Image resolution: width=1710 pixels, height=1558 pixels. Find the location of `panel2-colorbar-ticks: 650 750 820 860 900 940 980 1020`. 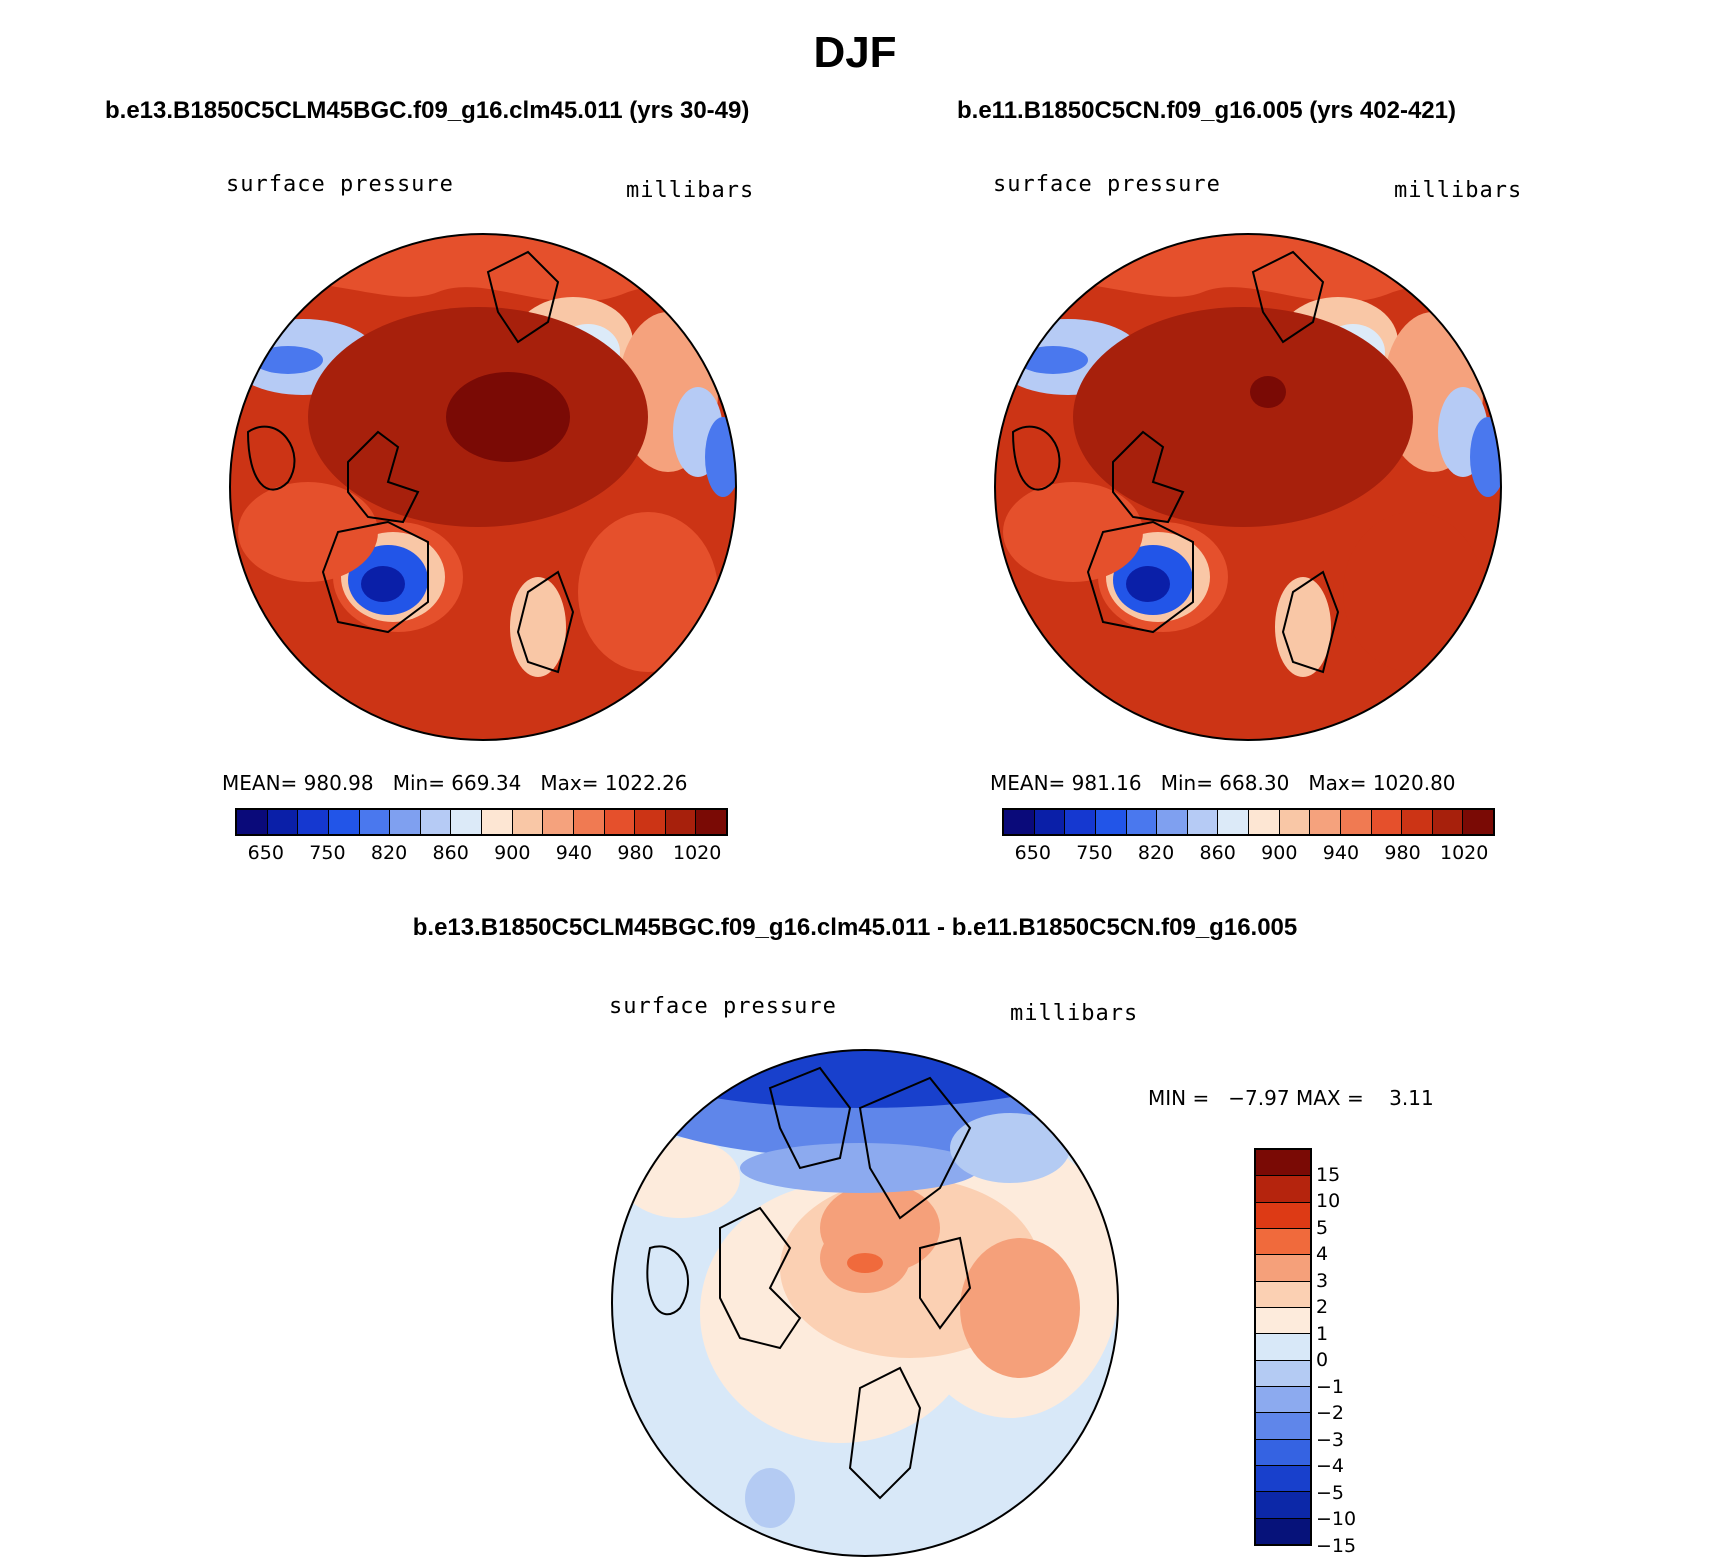

panel2-colorbar-ticks: 650 750 820 860 900 940 980 1020 is located at coordinates (1248, 854).